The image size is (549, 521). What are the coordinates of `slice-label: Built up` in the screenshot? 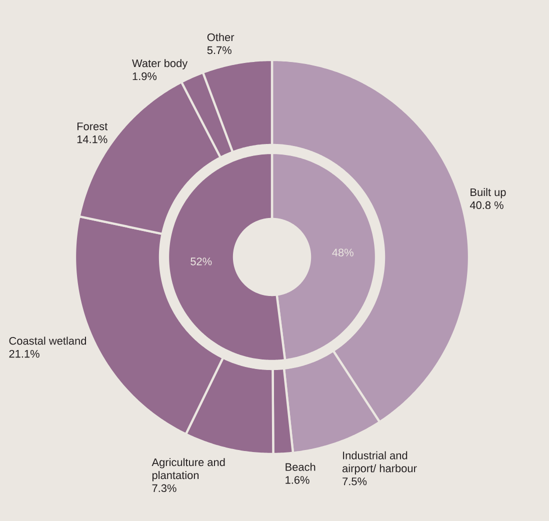 It's located at (488, 193).